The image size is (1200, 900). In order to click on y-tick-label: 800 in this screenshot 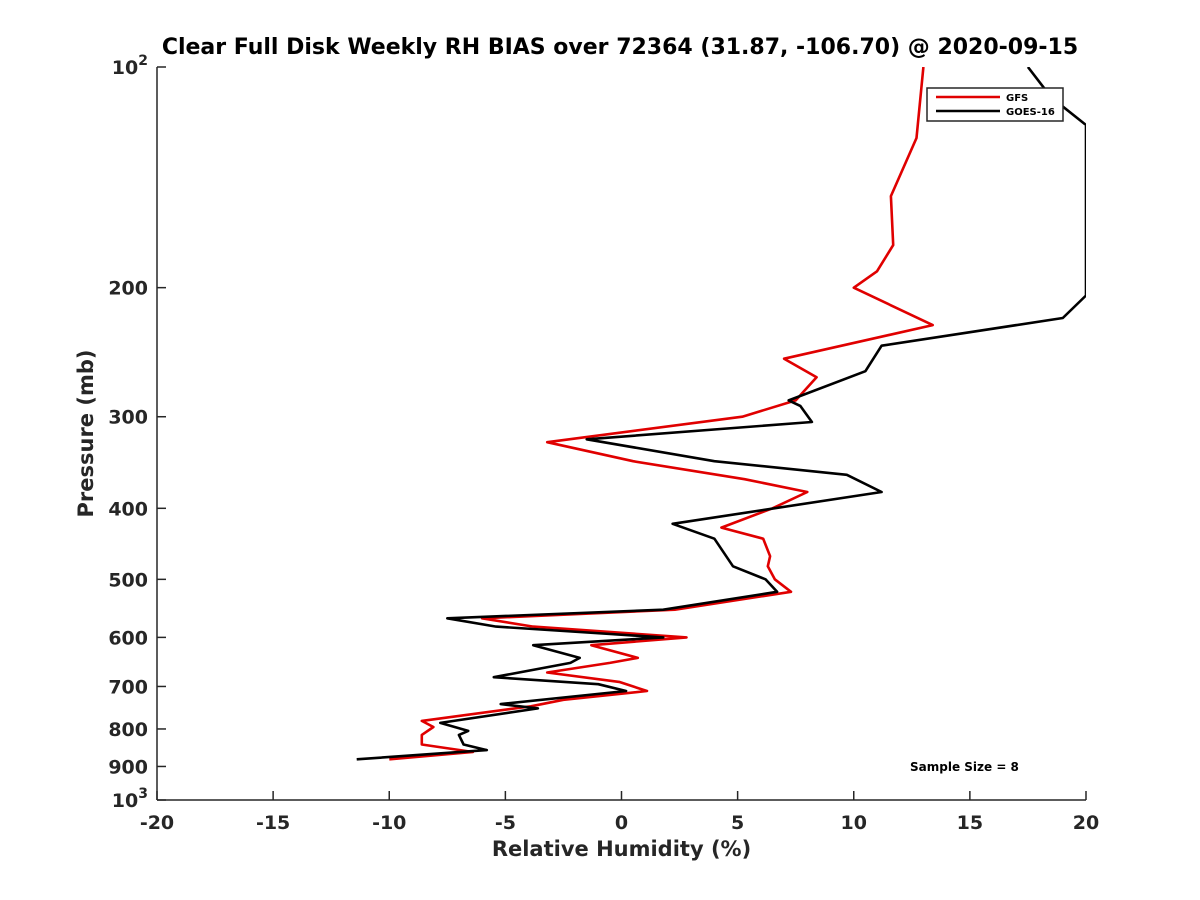, I will do `click(128, 730)`.